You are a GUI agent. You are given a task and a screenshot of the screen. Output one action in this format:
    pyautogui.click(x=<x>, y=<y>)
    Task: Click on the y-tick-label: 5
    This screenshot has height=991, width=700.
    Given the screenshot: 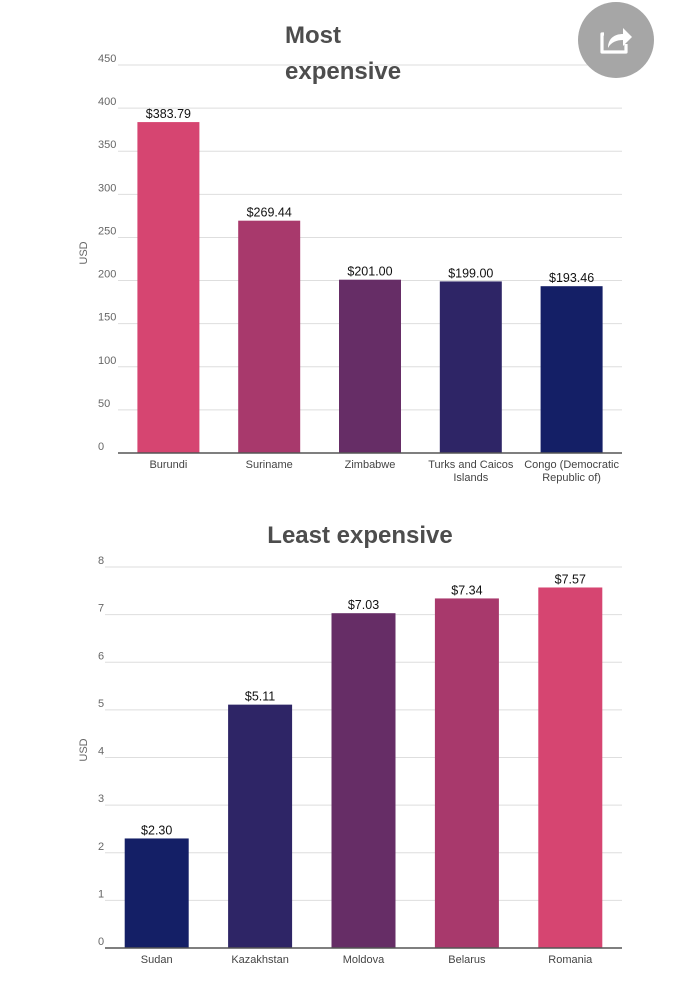 What is the action you would take?
    pyautogui.click(x=101, y=704)
    